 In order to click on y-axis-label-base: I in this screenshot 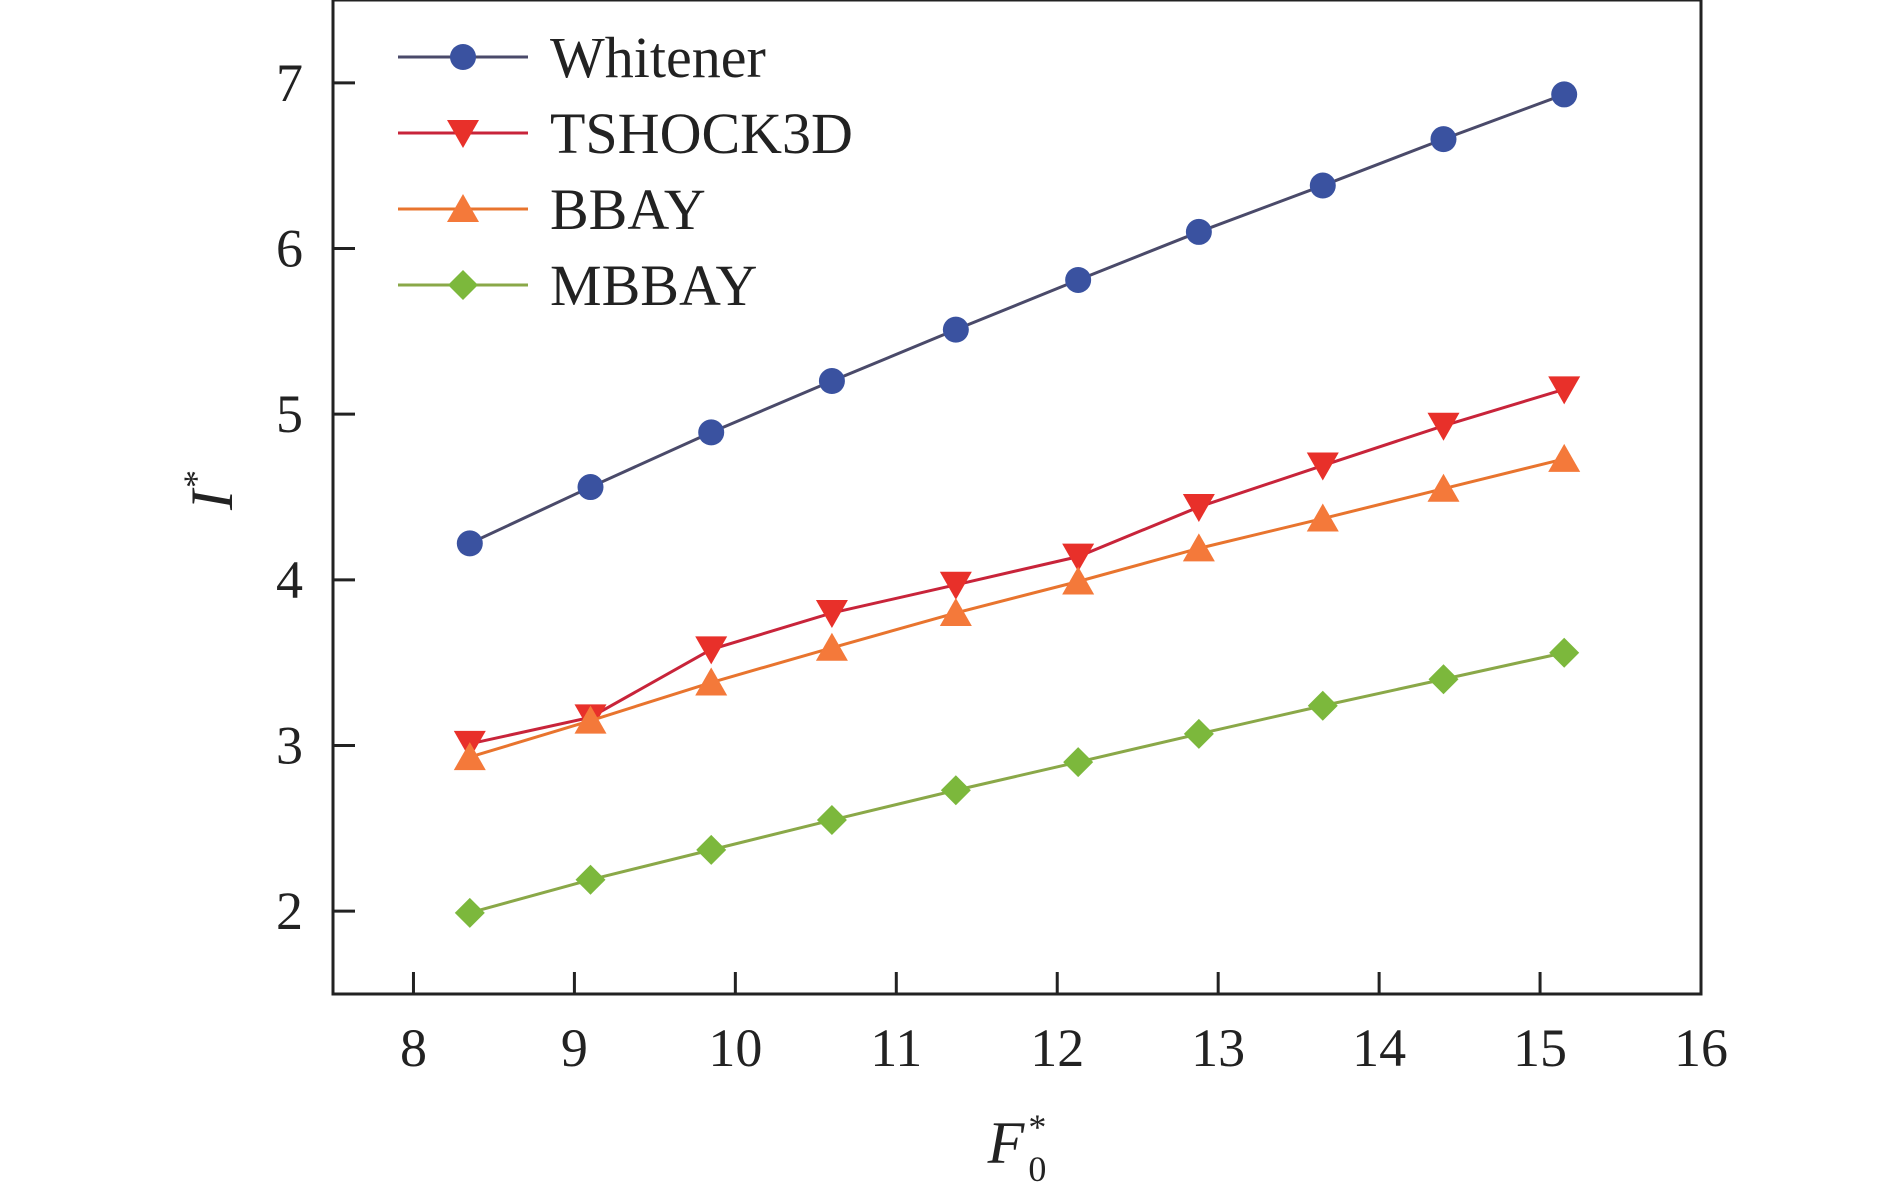, I will do `click(212, 499)`.